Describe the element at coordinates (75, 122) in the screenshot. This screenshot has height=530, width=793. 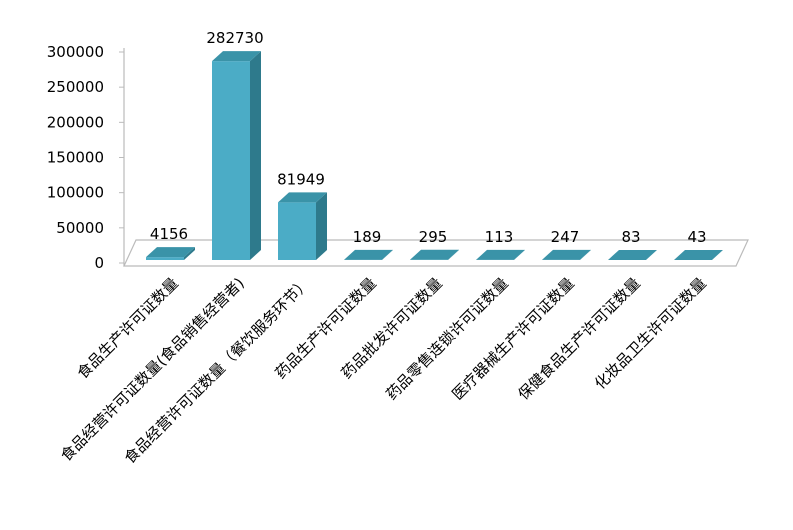
I see `y-tick-label: 200000` at that location.